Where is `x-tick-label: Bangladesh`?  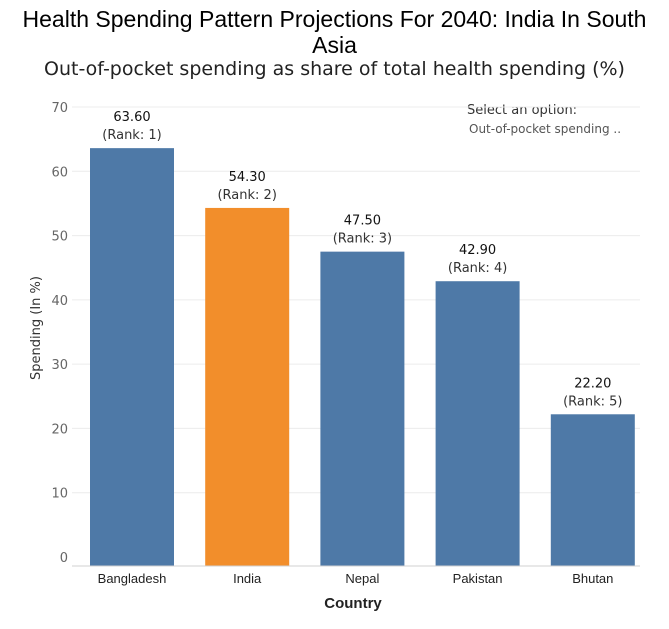 x-tick-label: Bangladesh is located at coordinates (132, 578).